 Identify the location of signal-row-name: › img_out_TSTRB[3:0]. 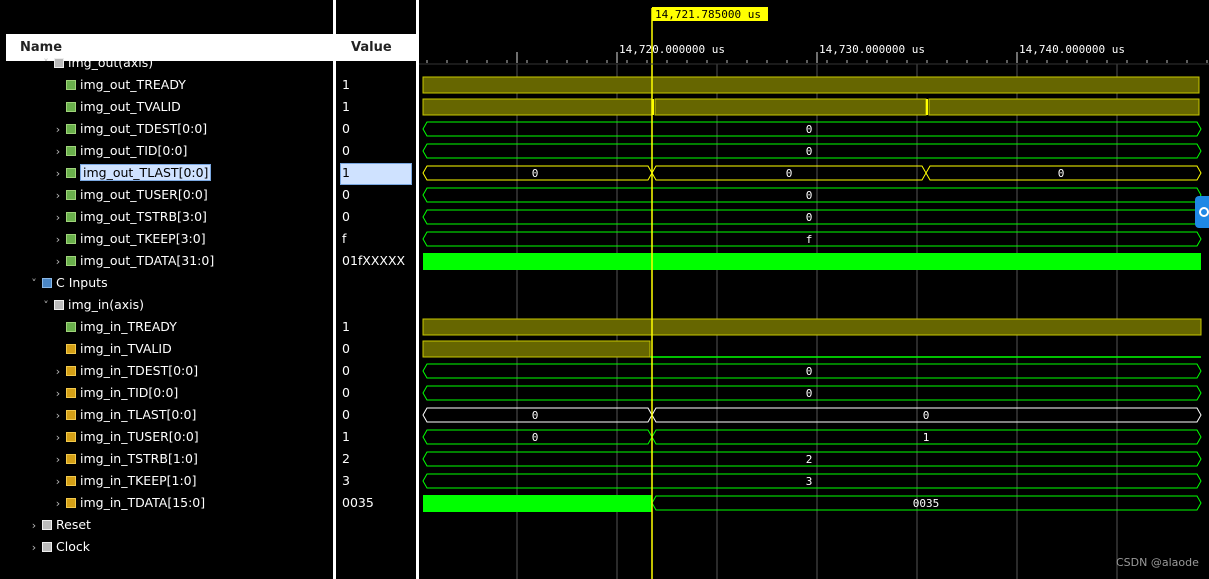
(103, 217).